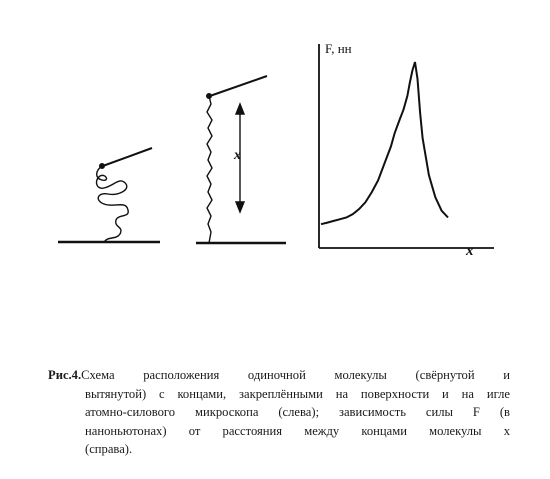 This screenshot has width=550, height=479. I want to click on force-chart, so click(406, 146).